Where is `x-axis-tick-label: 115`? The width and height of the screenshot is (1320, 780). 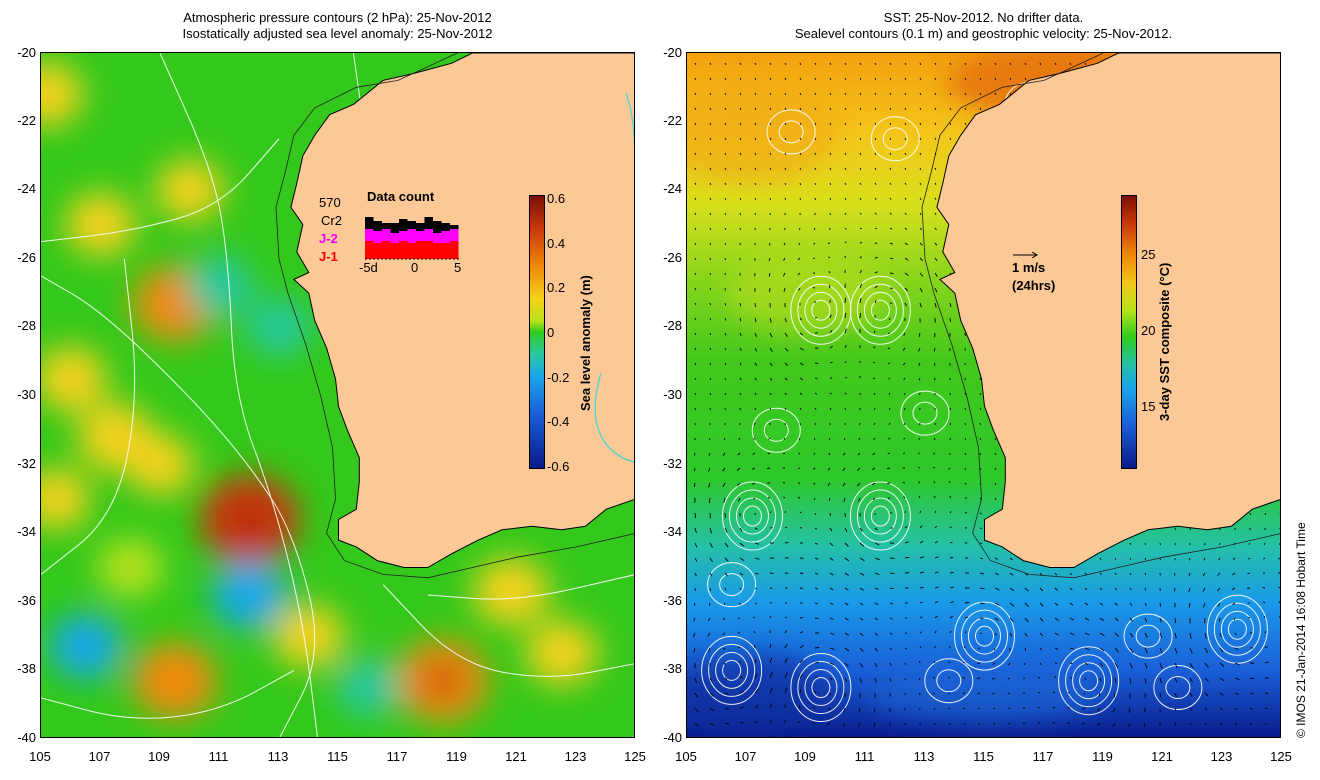
x-axis-tick-label: 115 is located at coordinates (337, 756).